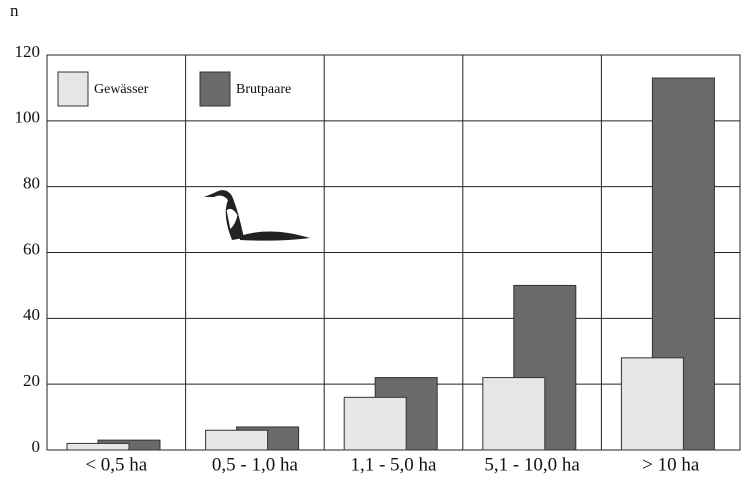  What do you see at coordinates (121, 89) in the screenshot?
I see `legend-label: Gewässer` at bounding box center [121, 89].